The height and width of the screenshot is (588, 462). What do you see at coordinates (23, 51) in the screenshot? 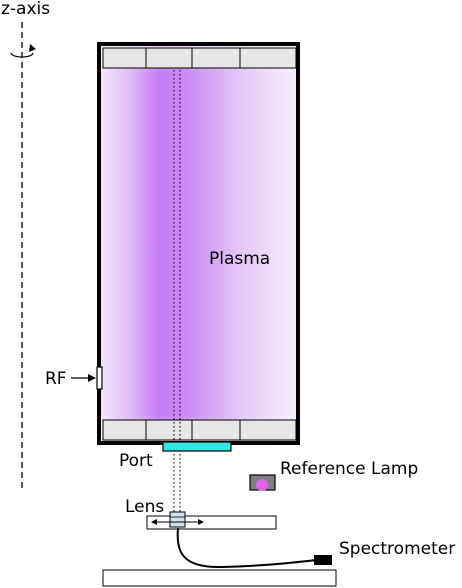
I see `rotation-arrow-icon` at bounding box center [23, 51].